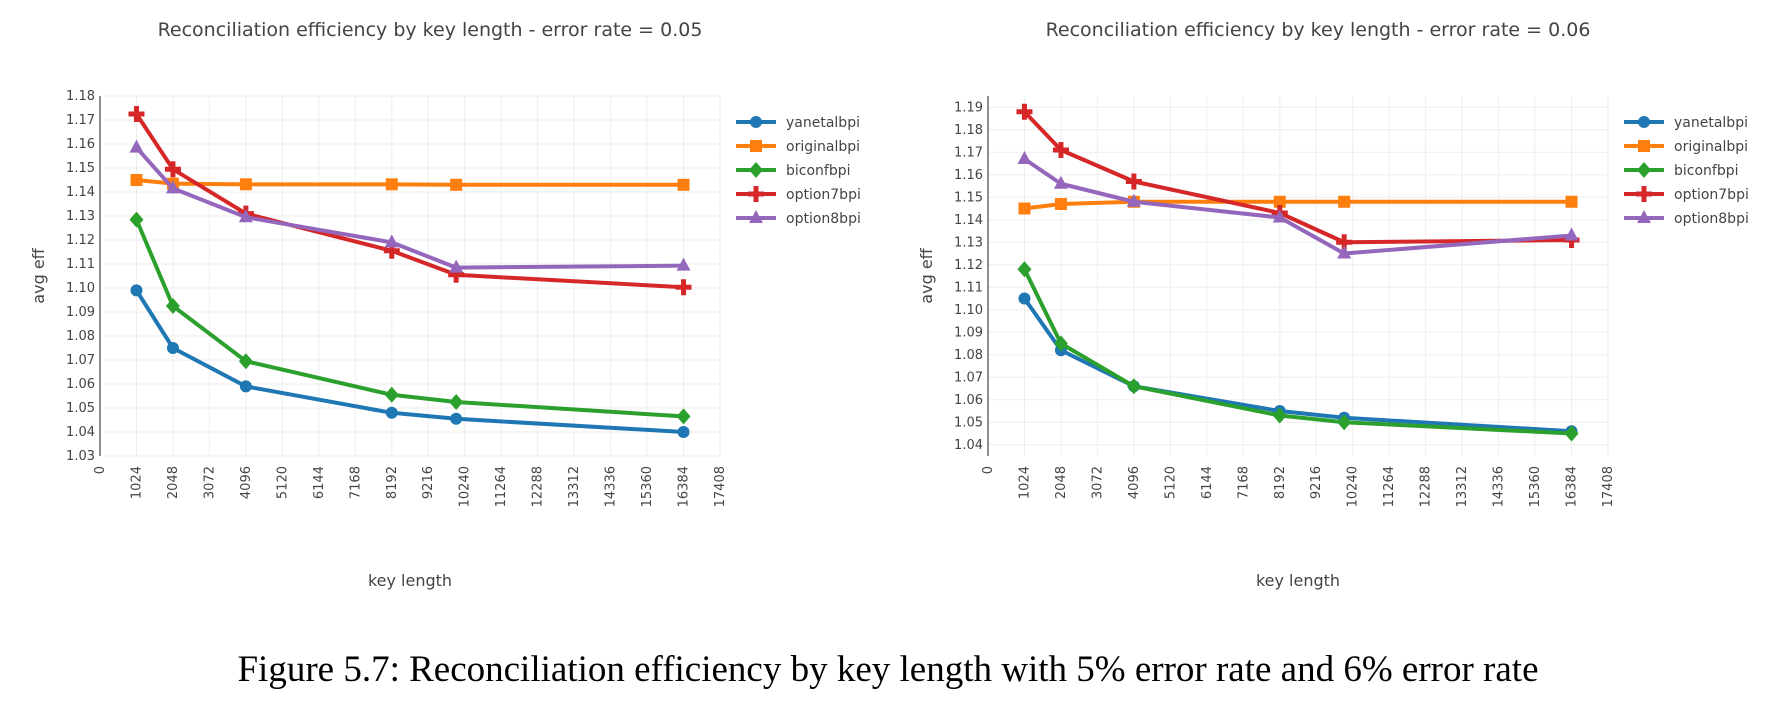  I want to click on y-tick-label: 1.07, so click(80, 360).